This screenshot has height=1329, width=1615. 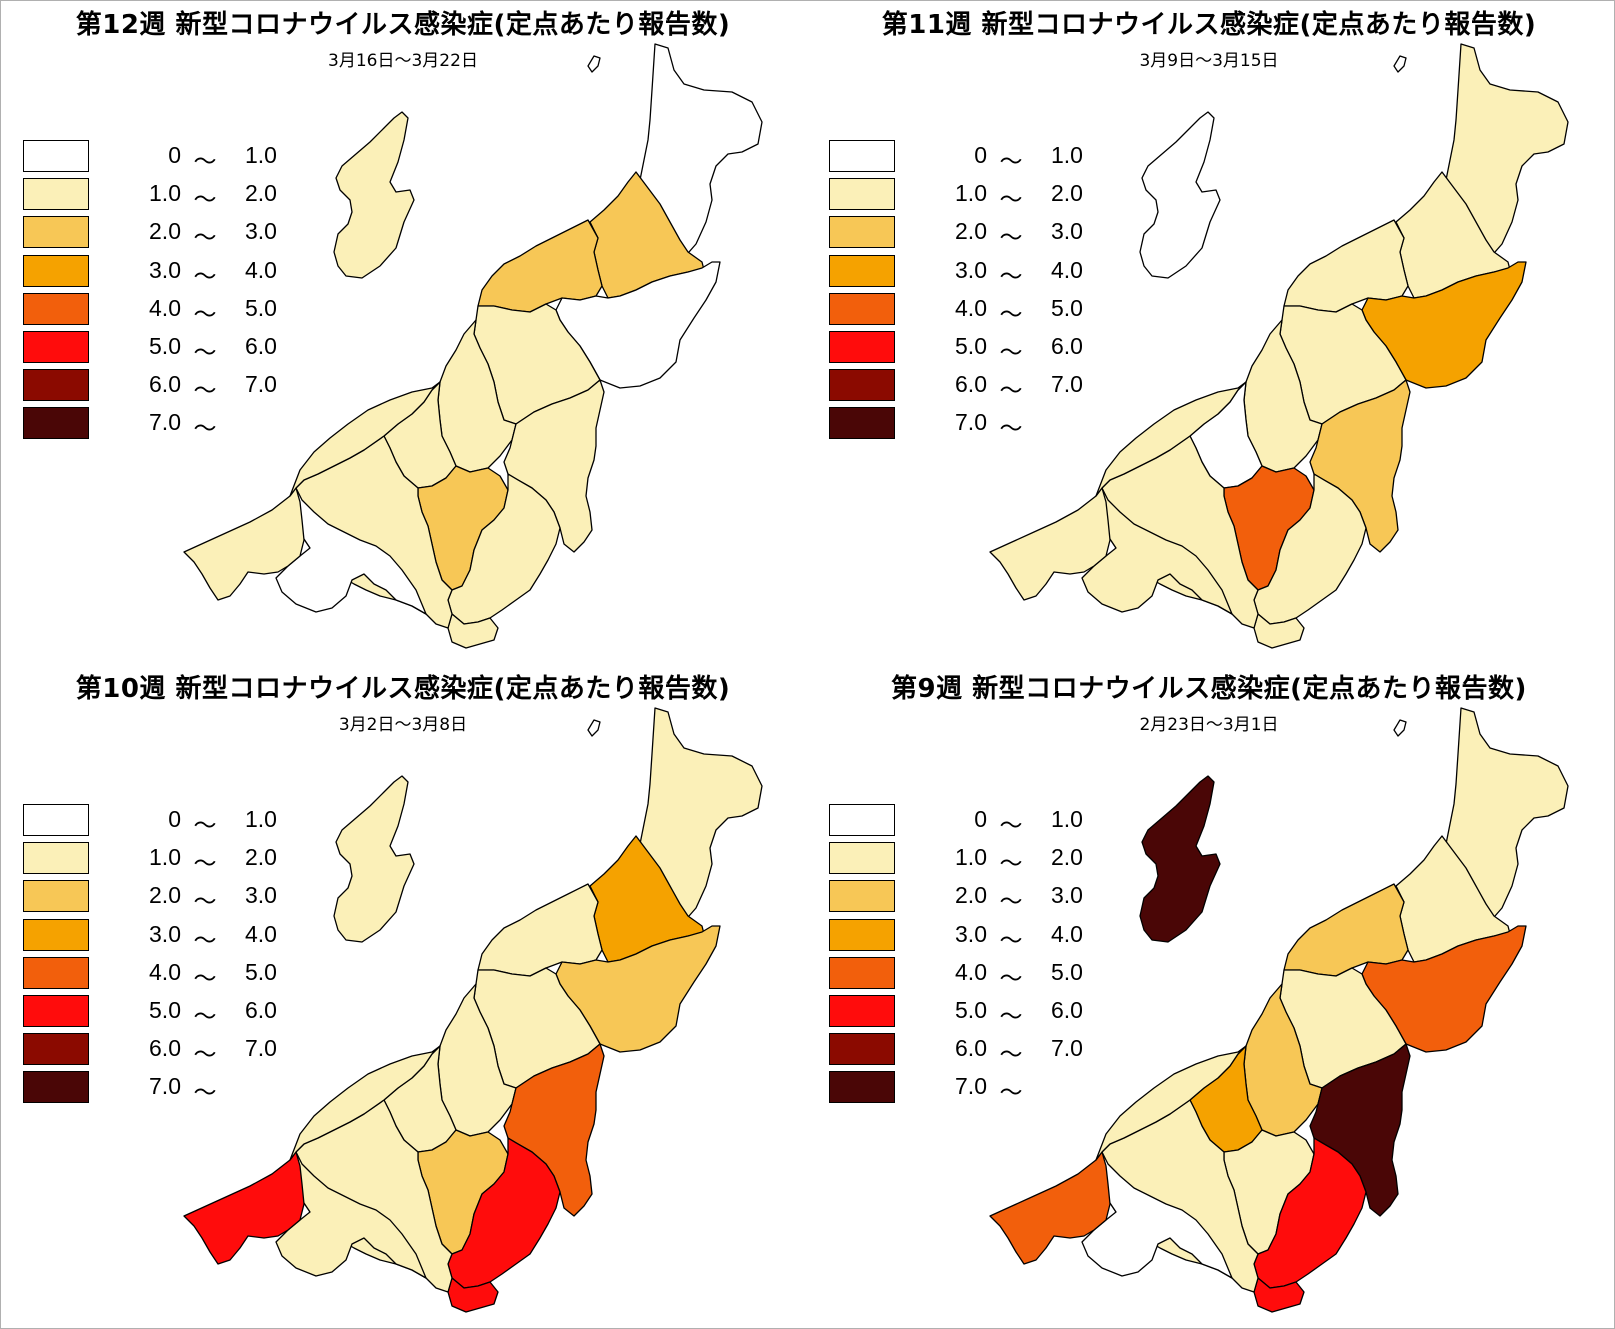 I want to click on legend-item: 2.0 〜 3.0, so click(x=183, y=234).